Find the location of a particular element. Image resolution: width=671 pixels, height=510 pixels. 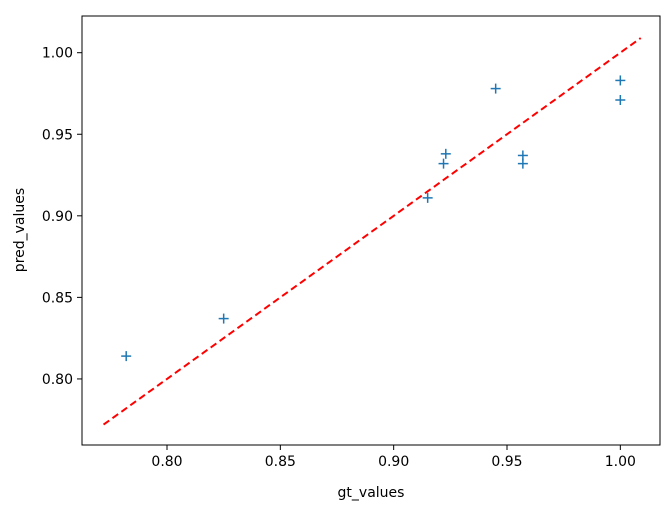

y-axis-label: pred_values is located at coordinates (20, 230).